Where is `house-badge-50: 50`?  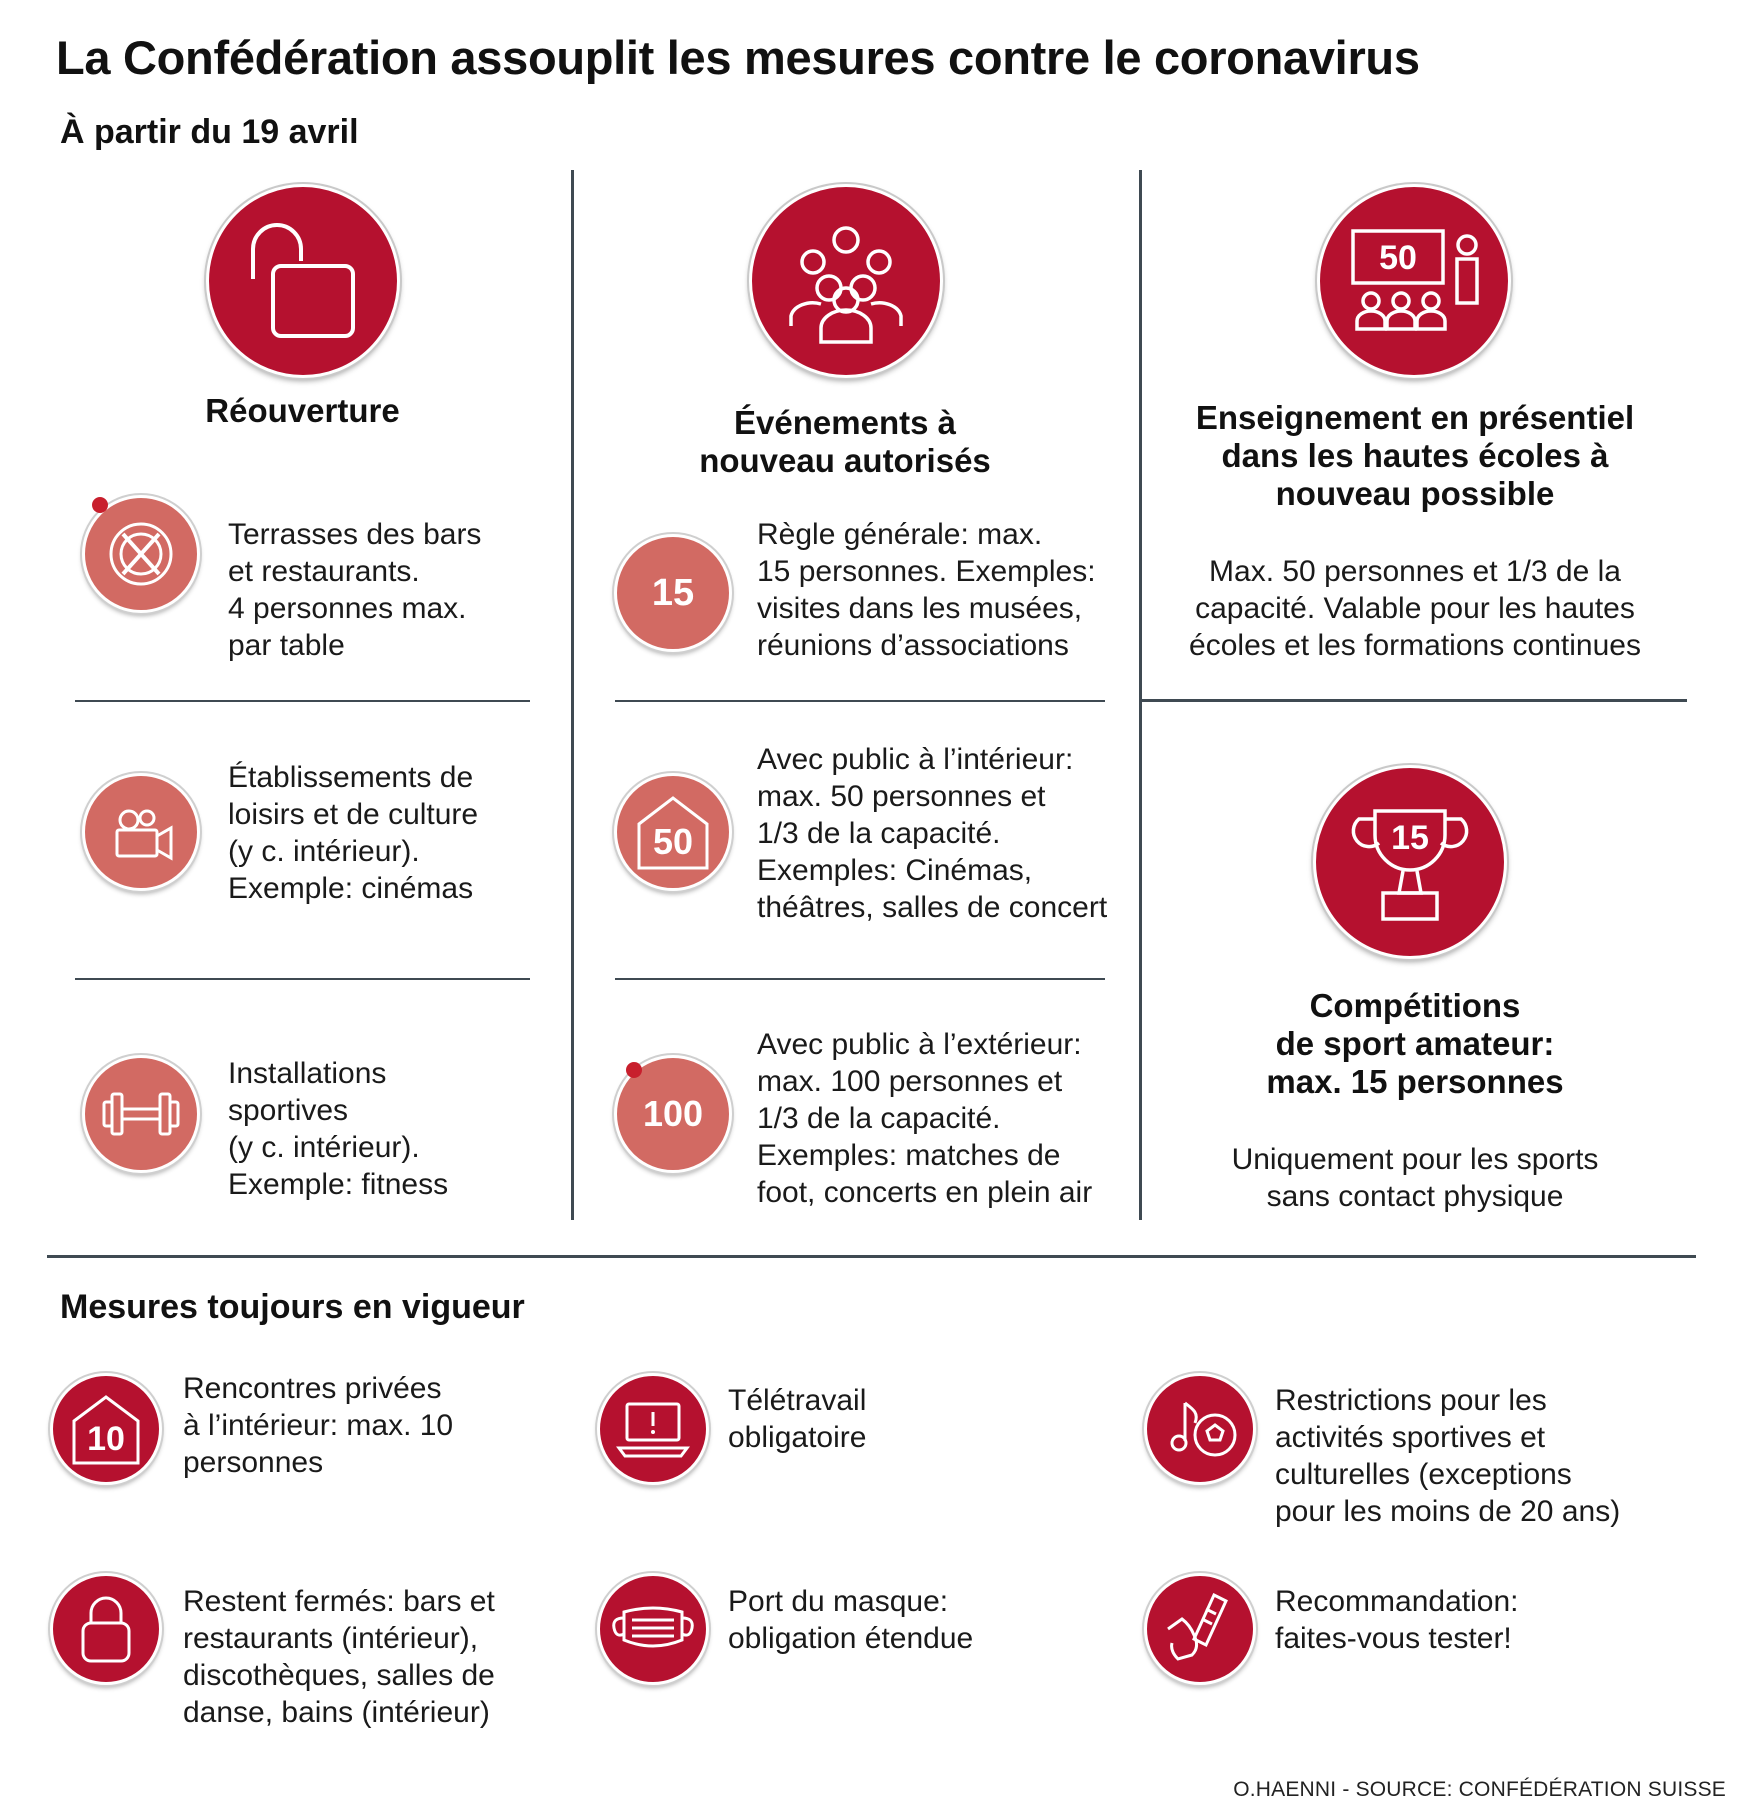 house-badge-50: 50 is located at coordinates (673, 832).